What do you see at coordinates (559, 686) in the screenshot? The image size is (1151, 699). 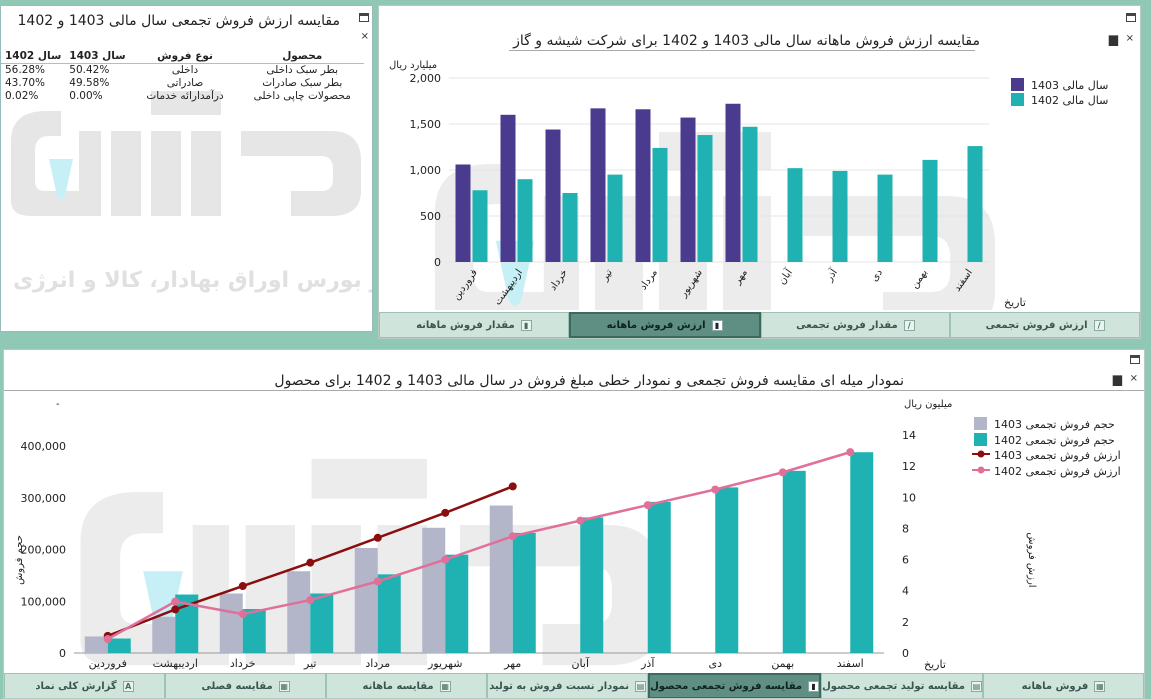 I see `tab-label: نمودار نسبت فروش به تولید` at bounding box center [559, 686].